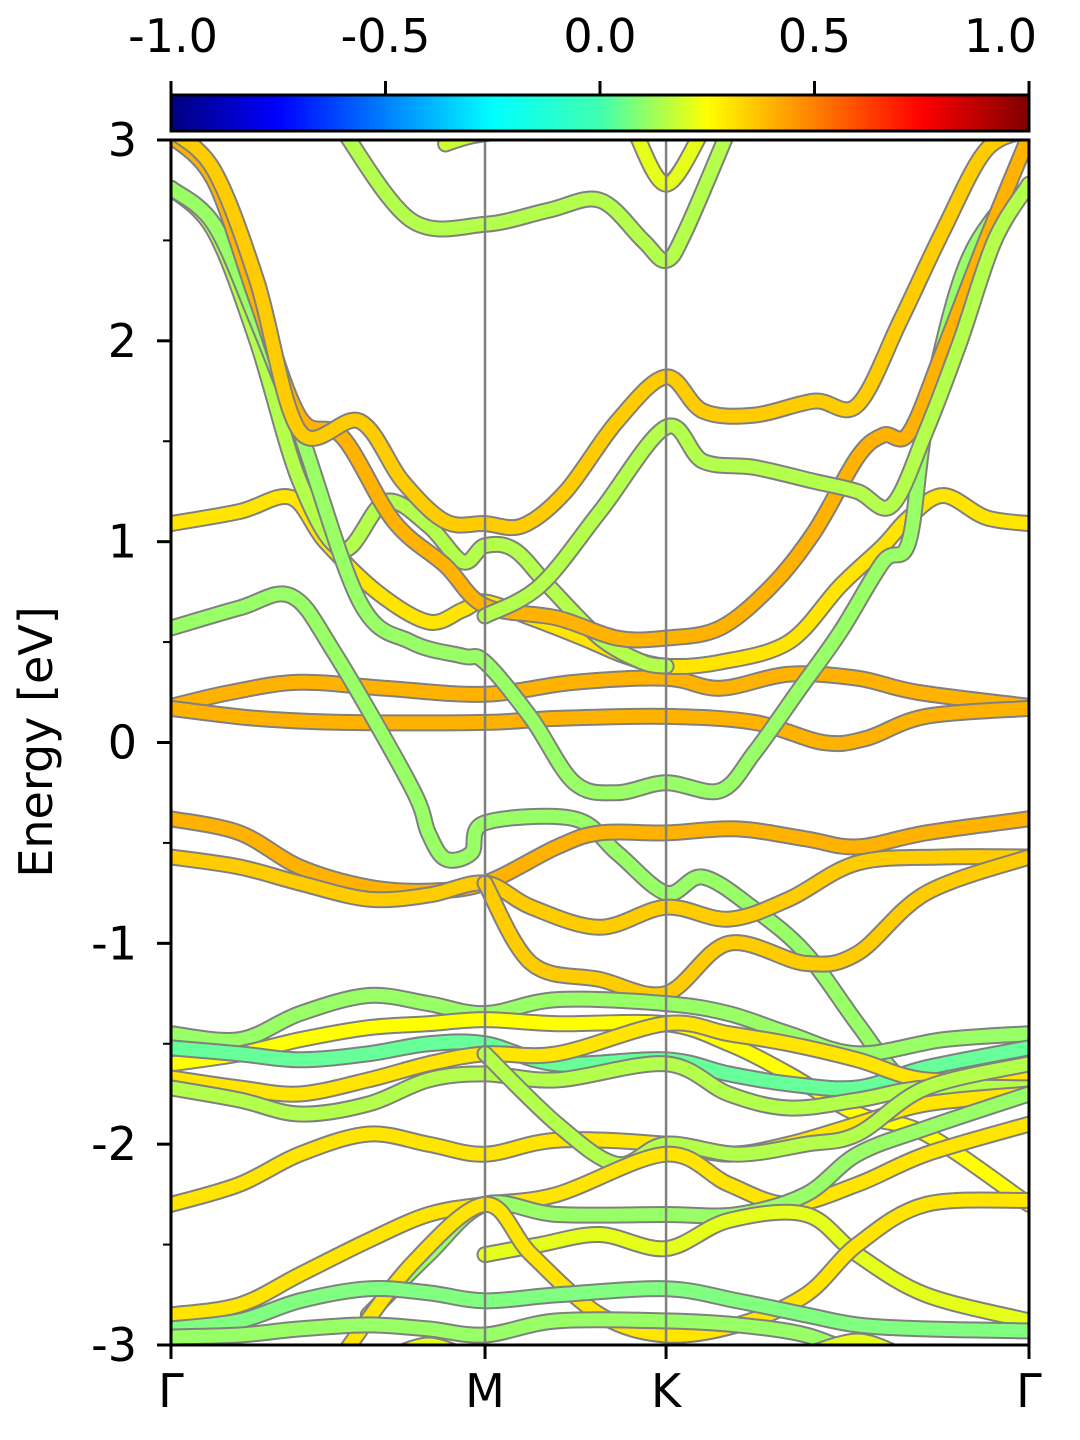 This screenshot has height=1440, width=1080. What do you see at coordinates (122, 341) in the screenshot?
I see `y-tick-label: 2` at bounding box center [122, 341].